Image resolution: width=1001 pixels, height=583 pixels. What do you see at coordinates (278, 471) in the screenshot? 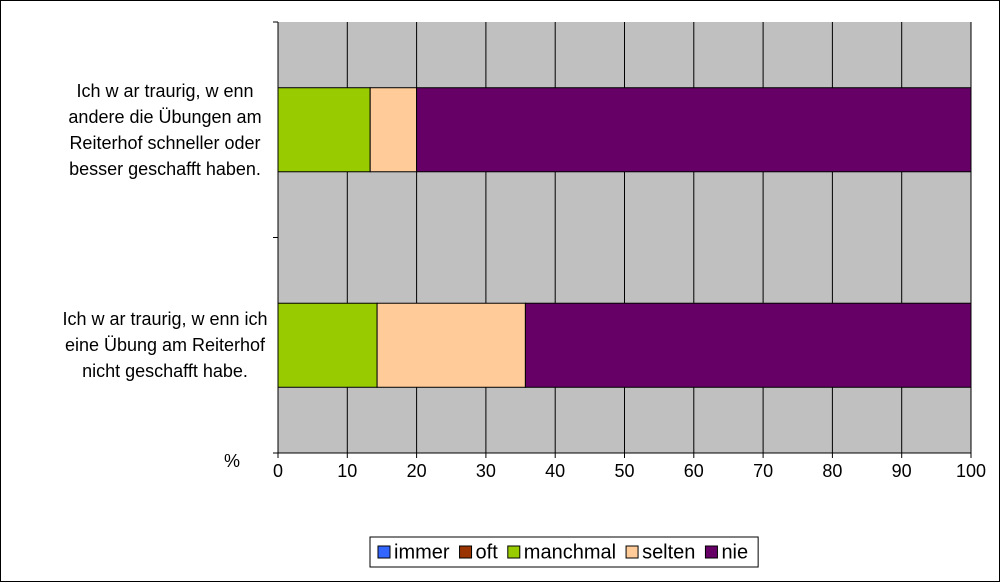
I see `x-tick-label: 0` at bounding box center [278, 471].